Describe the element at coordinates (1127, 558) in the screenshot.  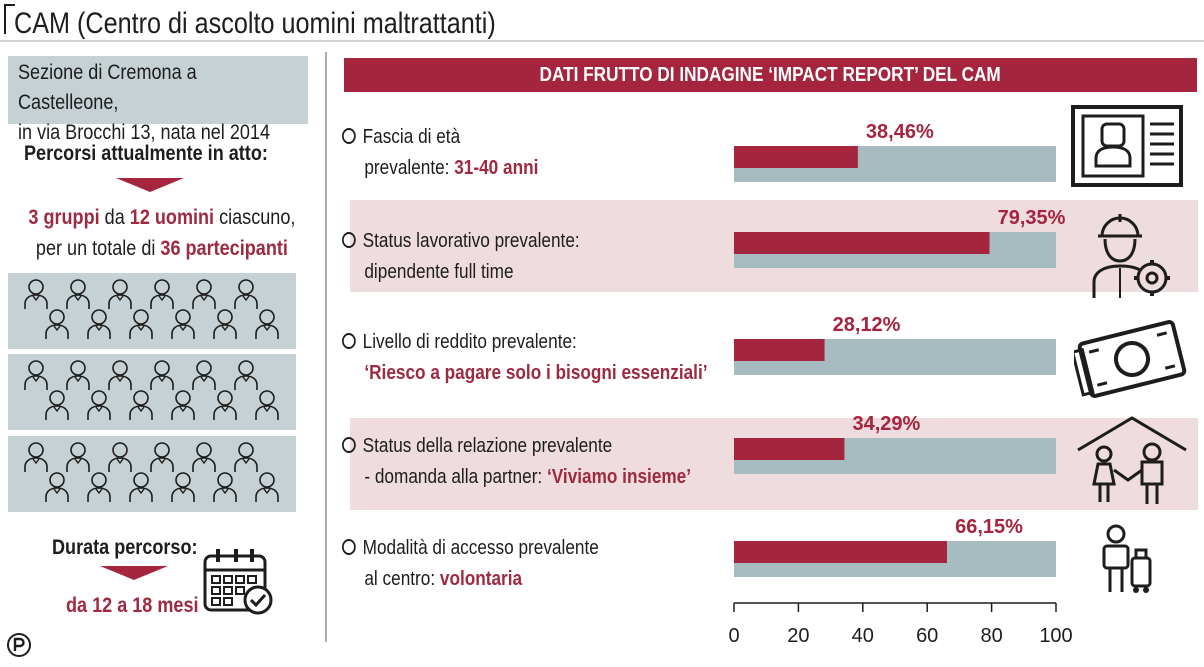
I see `traveler-luggage-icon` at that location.